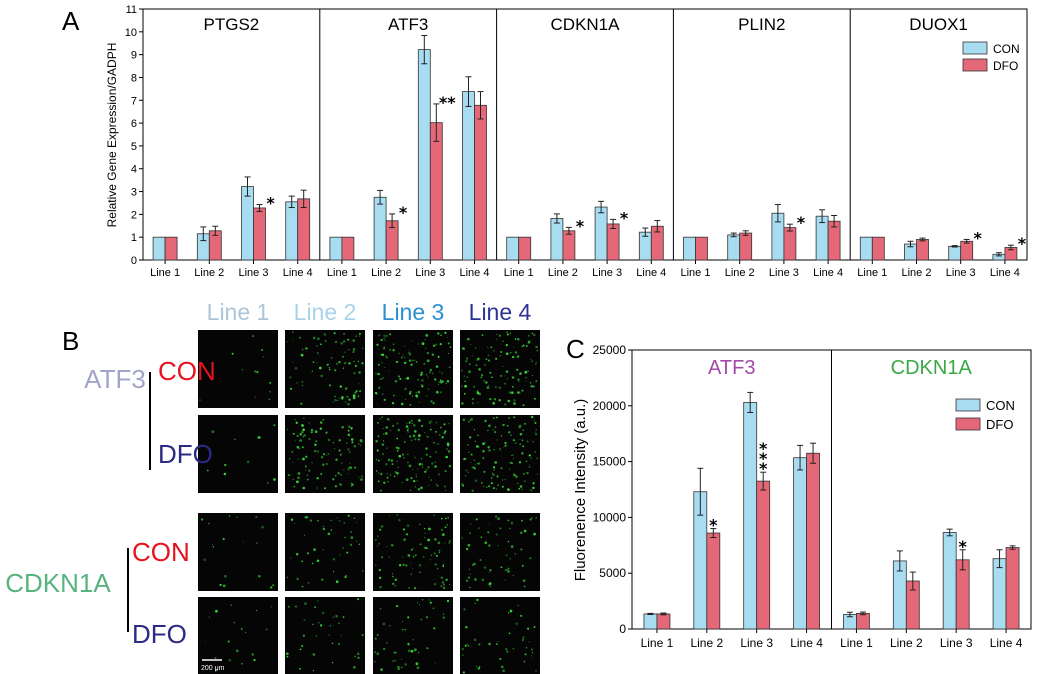 This screenshot has height=674, width=1052. What do you see at coordinates (586, 24) in the screenshot?
I see `group-title: CDKN1A` at bounding box center [586, 24].